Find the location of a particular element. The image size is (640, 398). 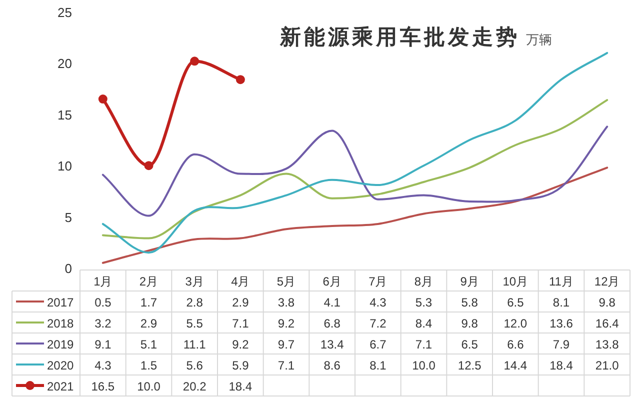

xtick: 7月 is located at coordinates (378, 281).